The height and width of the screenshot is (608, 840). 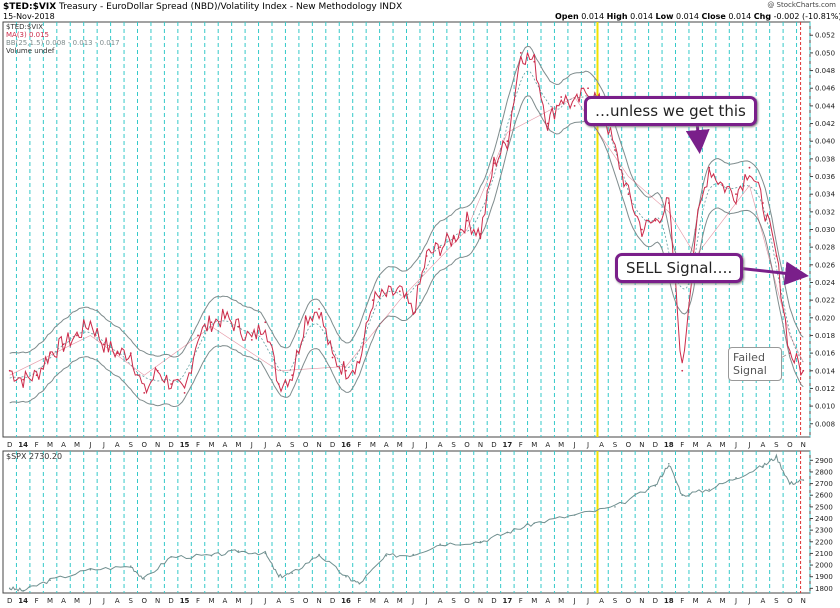 I want to click on y-tick-label: 2300, so click(x=824, y=531).